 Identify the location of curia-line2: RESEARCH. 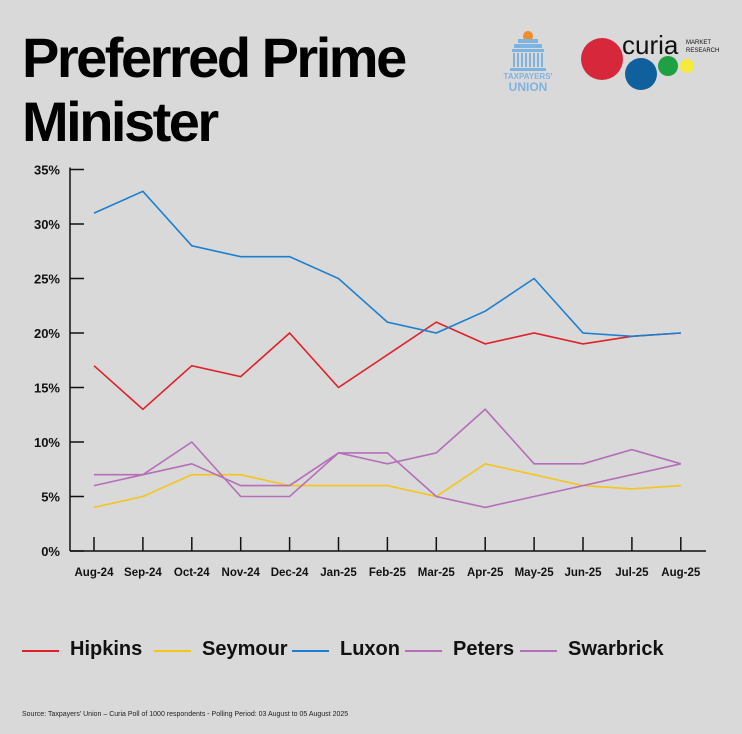
(702, 51).